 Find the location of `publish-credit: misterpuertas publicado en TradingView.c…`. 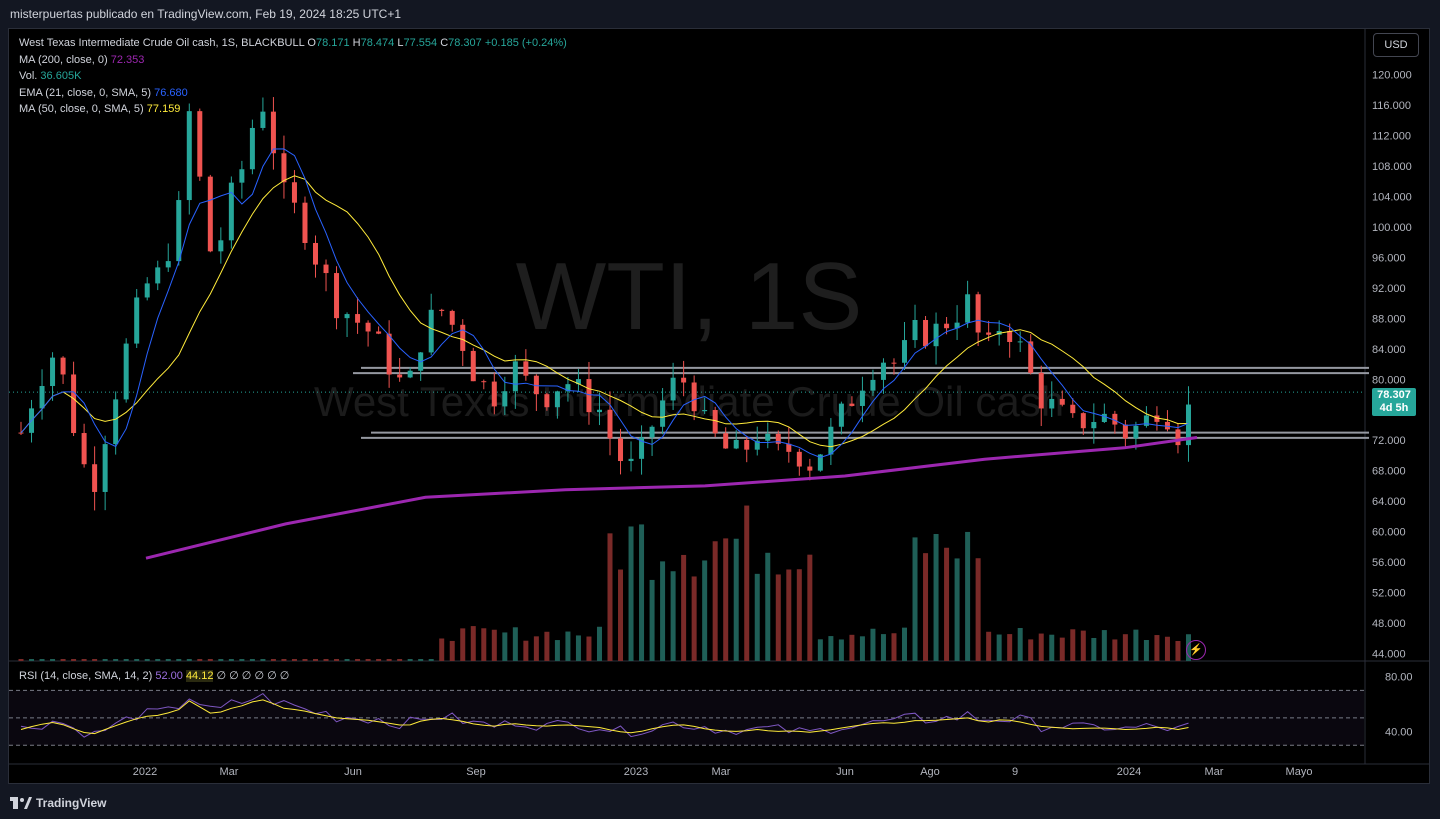

publish-credit: misterpuertas publicado en TradingView.c… is located at coordinates (206, 14).